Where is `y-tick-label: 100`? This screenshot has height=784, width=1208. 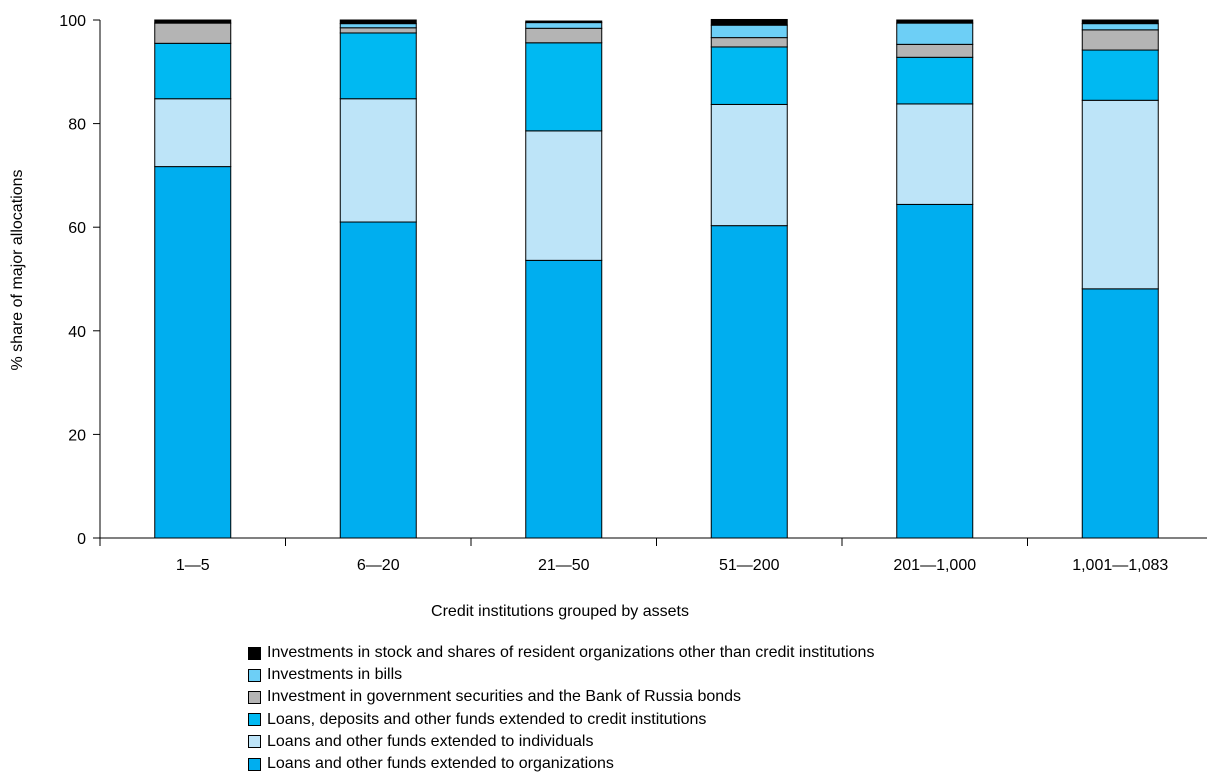
y-tick-label: 100 is located at coordinates (72, 21).